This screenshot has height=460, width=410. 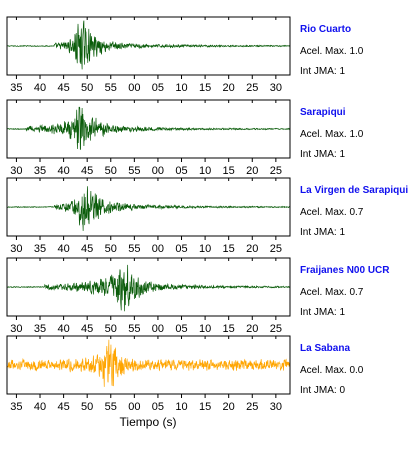 What do you see at coordinates (148, 422) in the screenshot?
I see `x-axis-label: Tiempo (s)` at bounding box center [148, 422].